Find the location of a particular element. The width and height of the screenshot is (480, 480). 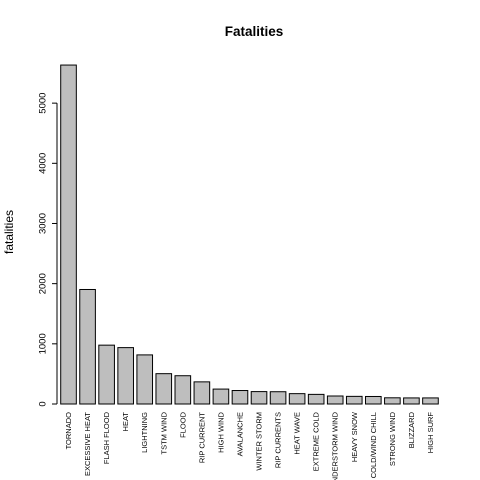

x-tick-label: HEAVY SNOW is located at coordinates (354, 436).